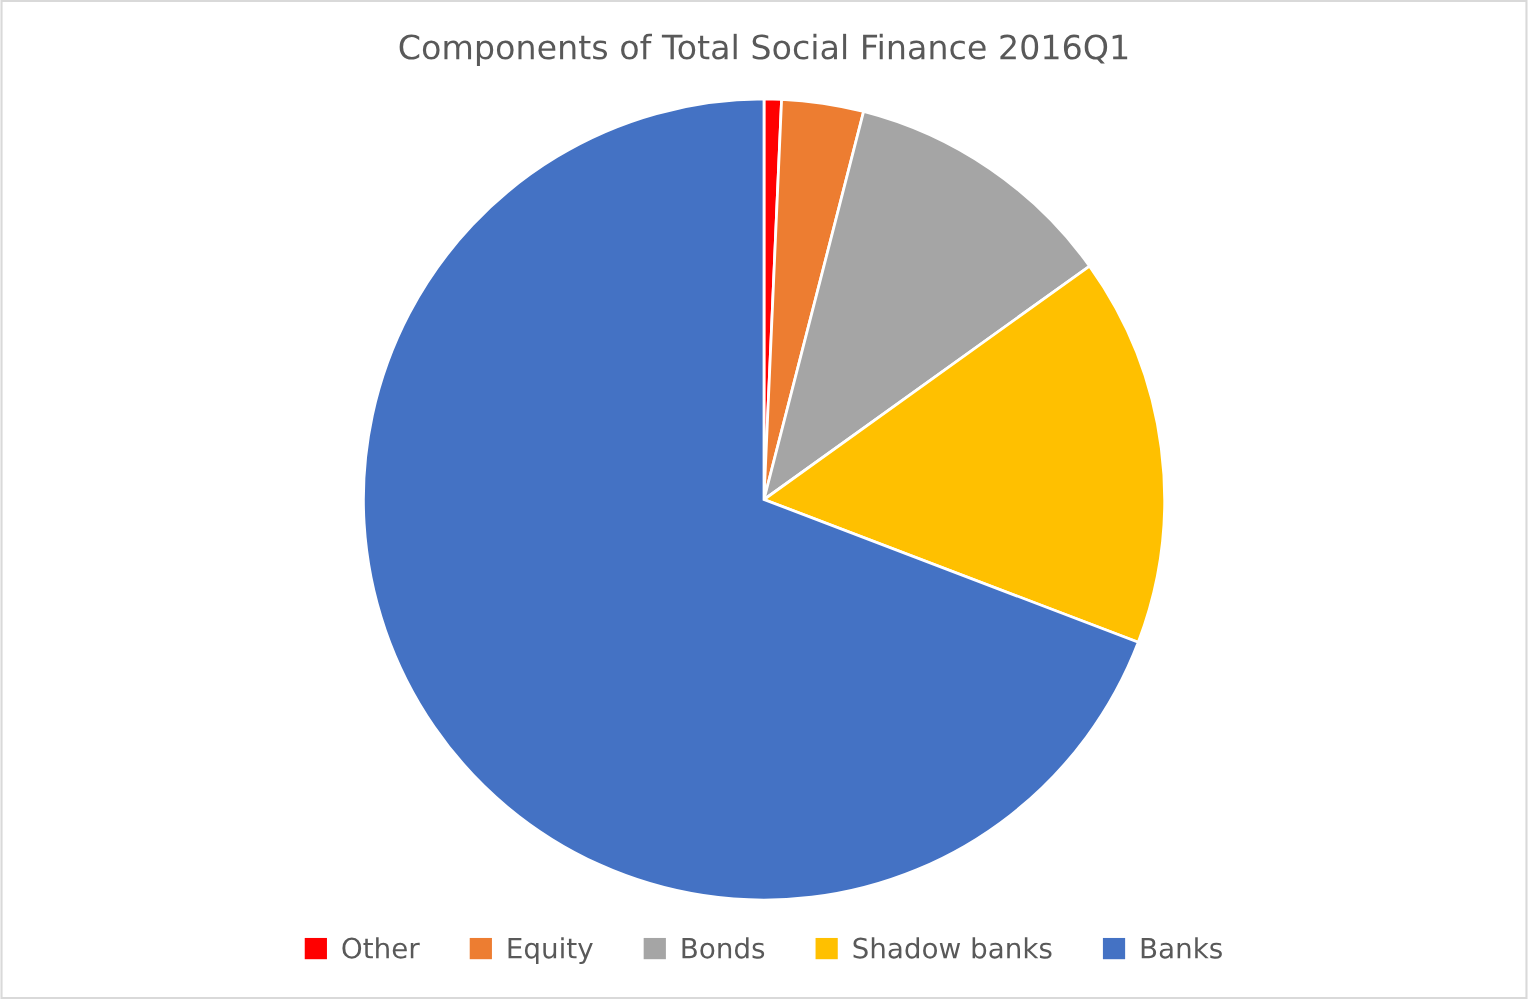 The width and height of the screenshot is (1528, 999). What do you see at coordinates (1181, 948) in the screenshot?
I see `legend-label: Banks` at bounding box center [1181, 948].